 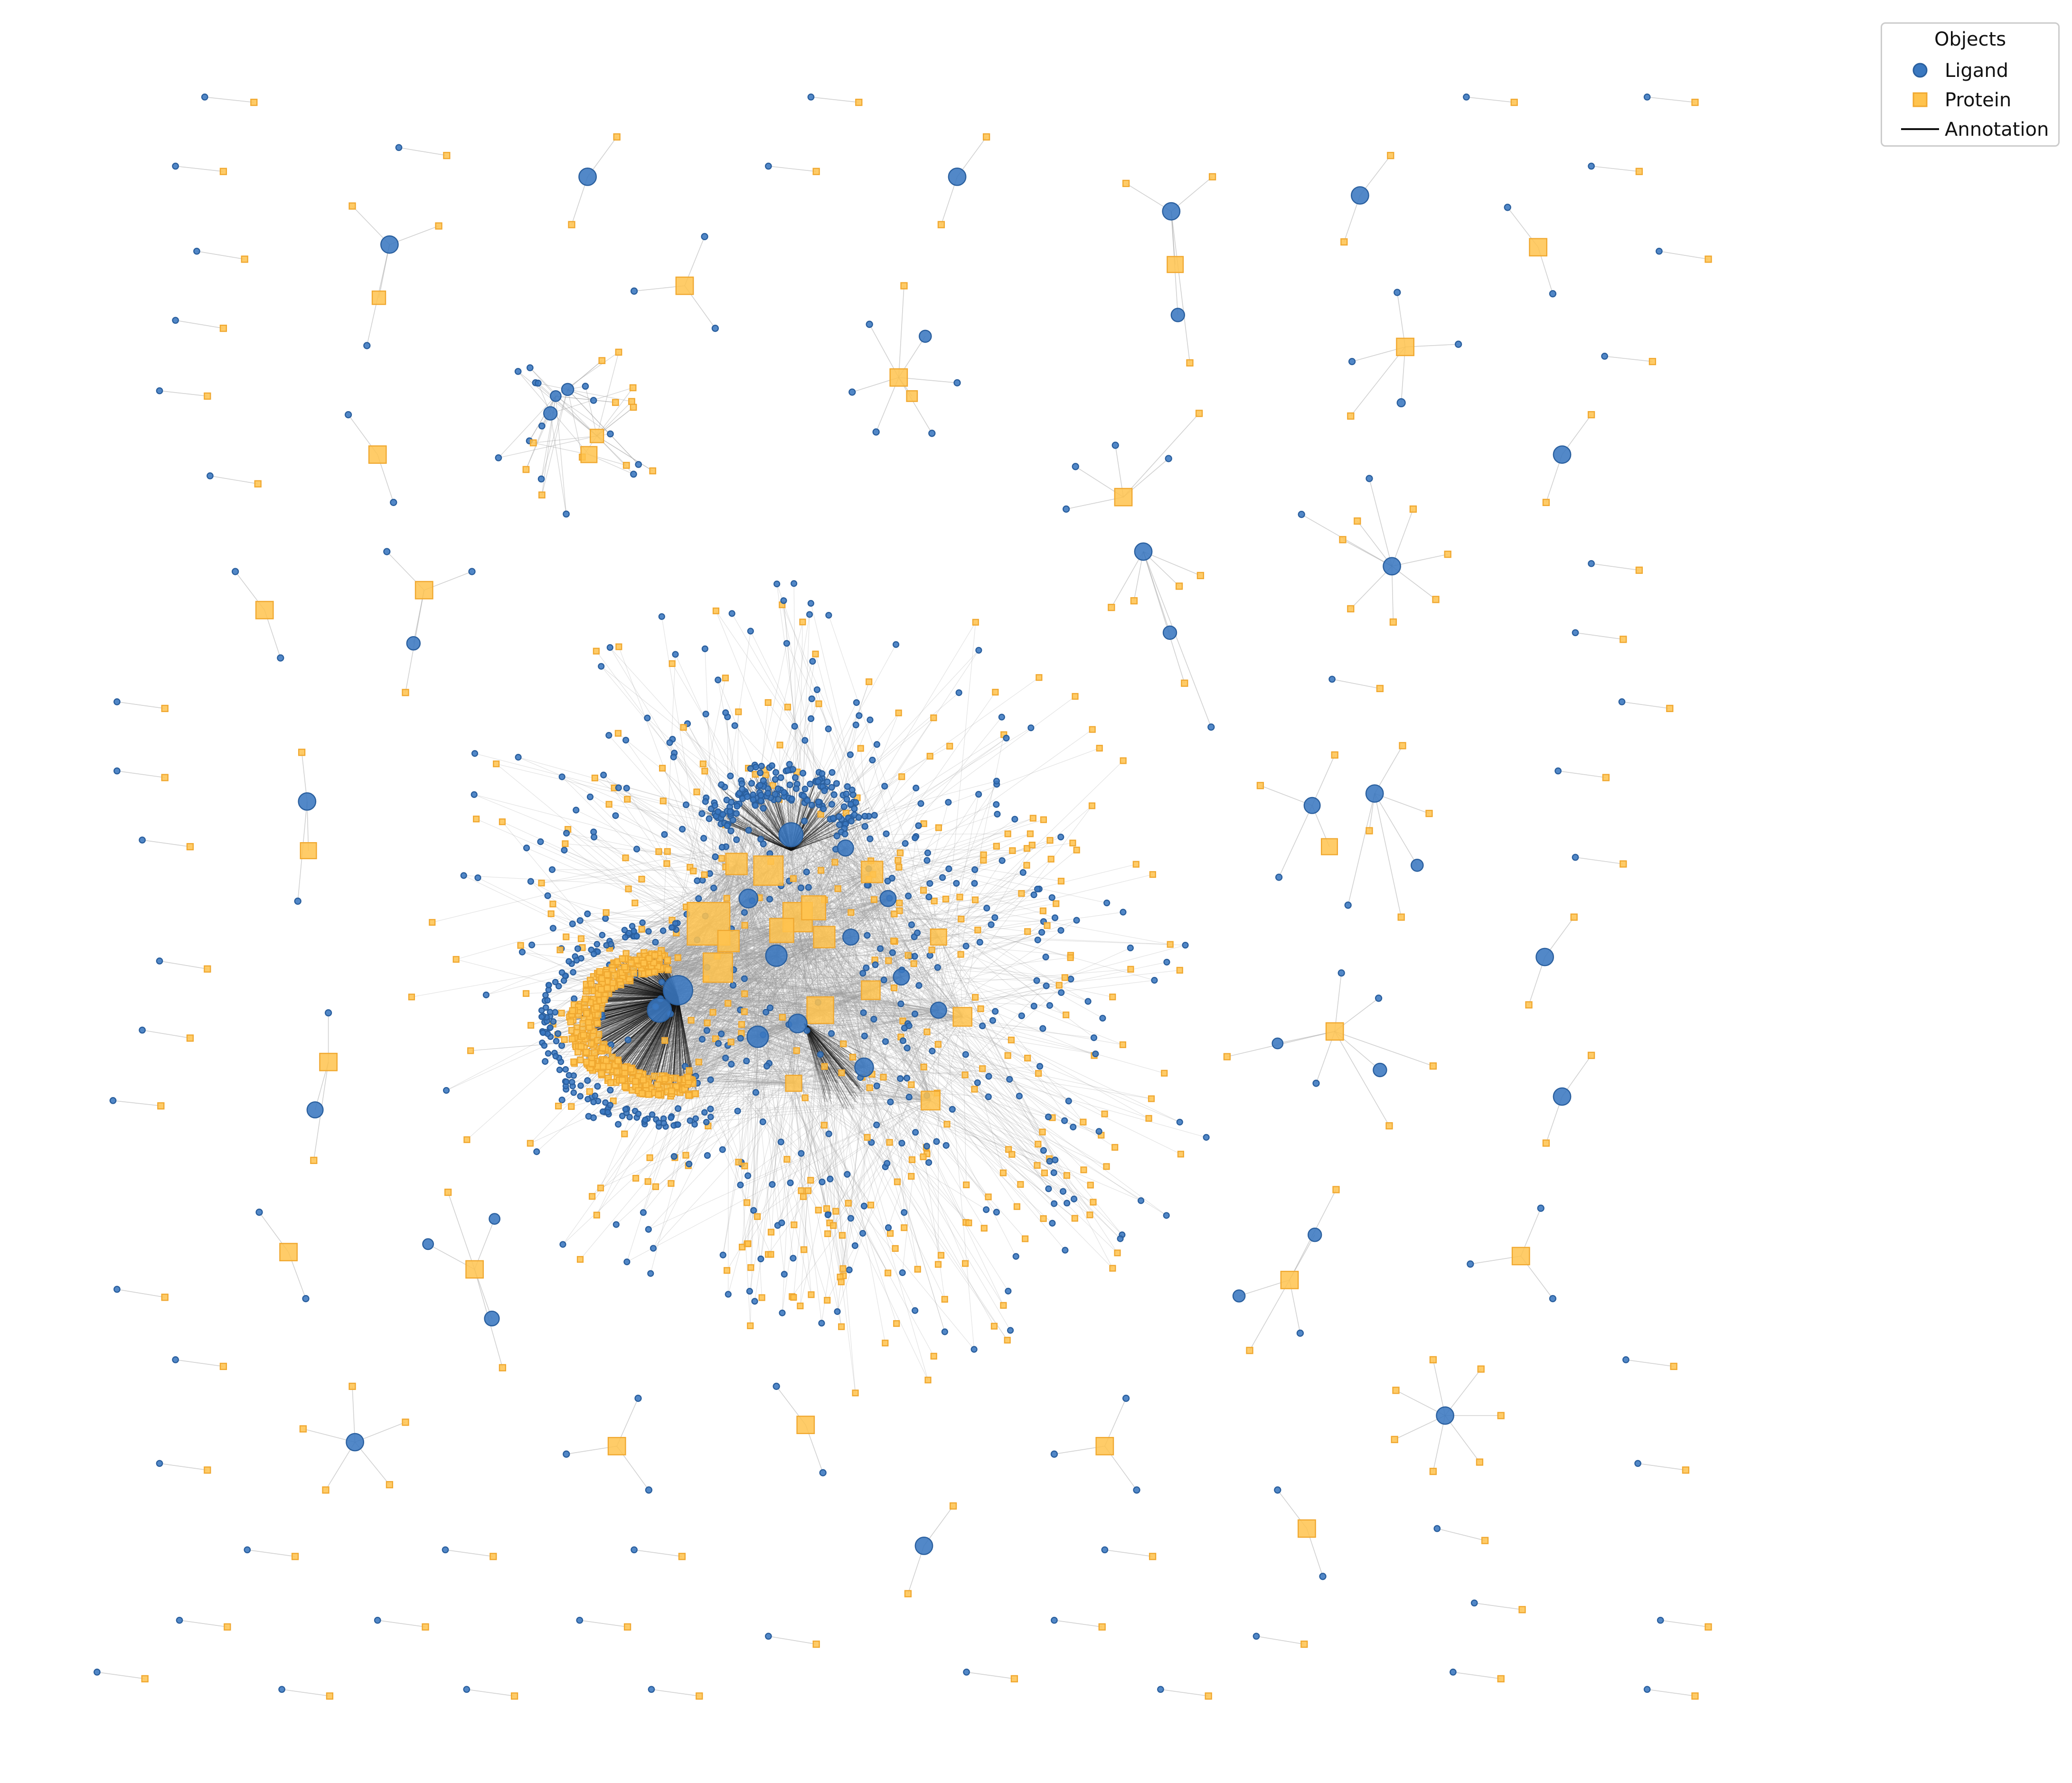 What do you see at coordinates (1997, 130) in the screenshot?
I see `legend-label-annotation: Annotation` at bounding box center [1997, 130].